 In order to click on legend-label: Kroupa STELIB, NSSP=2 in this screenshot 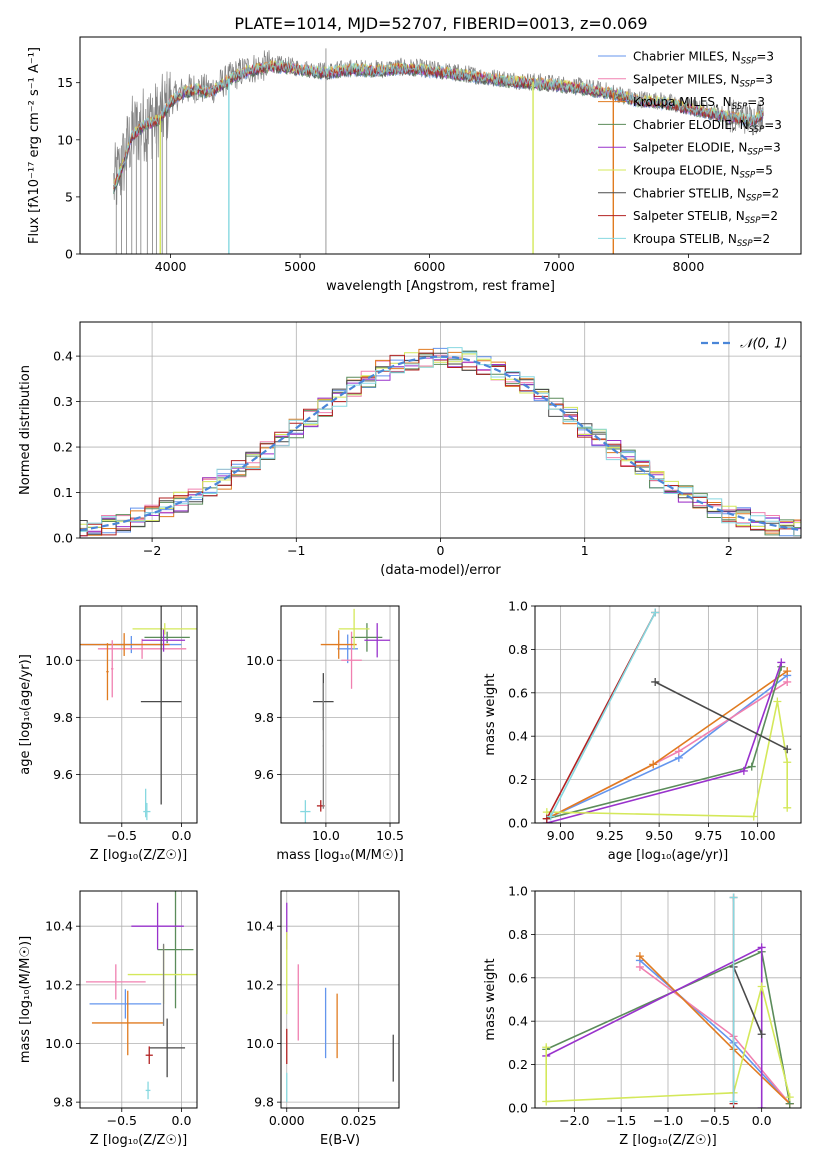, I will do `click(701, 240)`.